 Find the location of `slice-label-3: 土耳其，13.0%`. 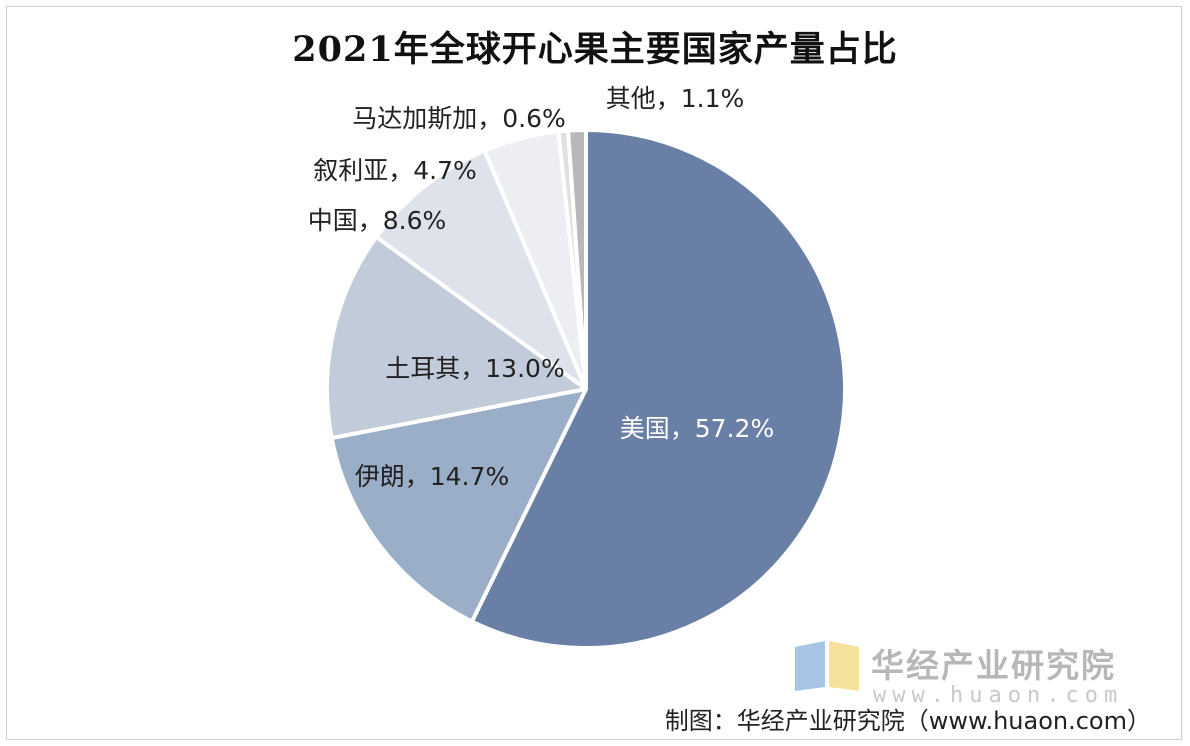

slice-label-3: 土耳其，13.0% is located at coordinates (474, 368).